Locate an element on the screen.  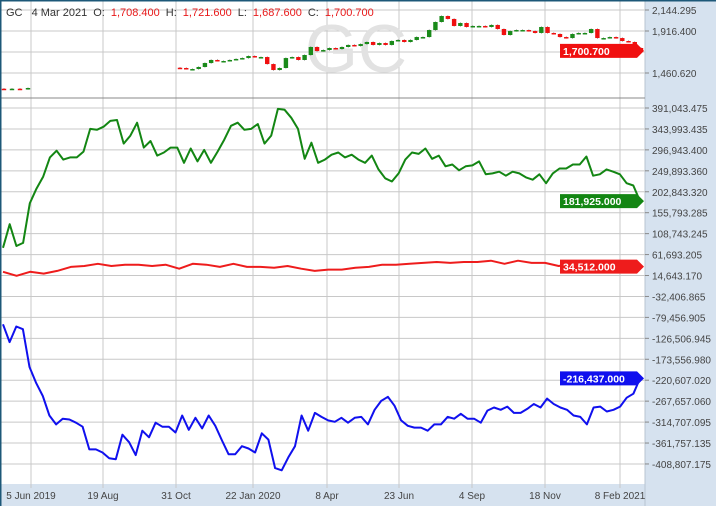
open-label: O: is located at coordinates (99, 13).